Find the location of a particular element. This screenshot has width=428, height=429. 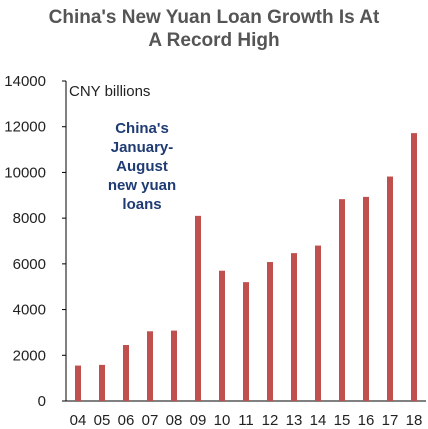

y-tick-label: 8000 is located at coordinates (29, 218).